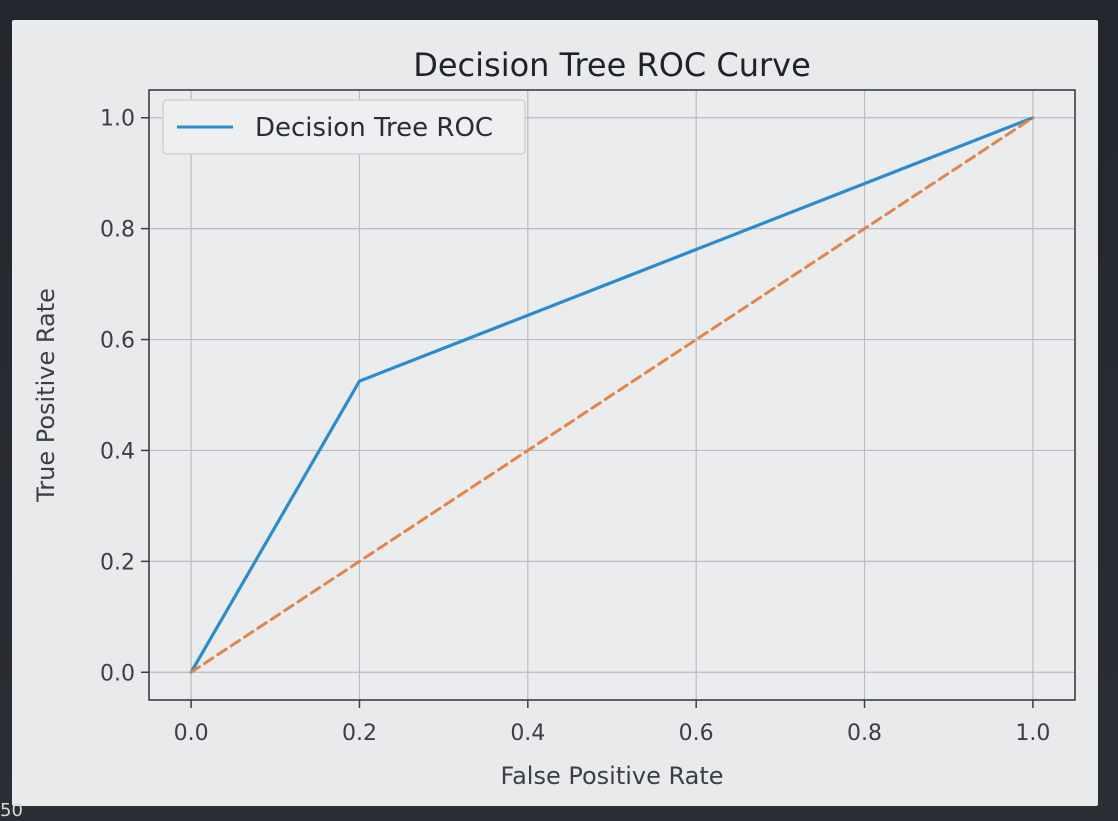  Describe the element at coordinates (864, 733) in the screenshot. I see `x-tick-label: 0.8` at that location.